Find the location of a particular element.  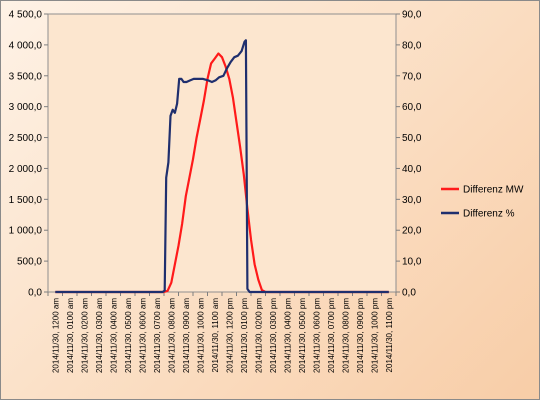

y2-tick-label: 80,0 is located at coordinates (412, 45).